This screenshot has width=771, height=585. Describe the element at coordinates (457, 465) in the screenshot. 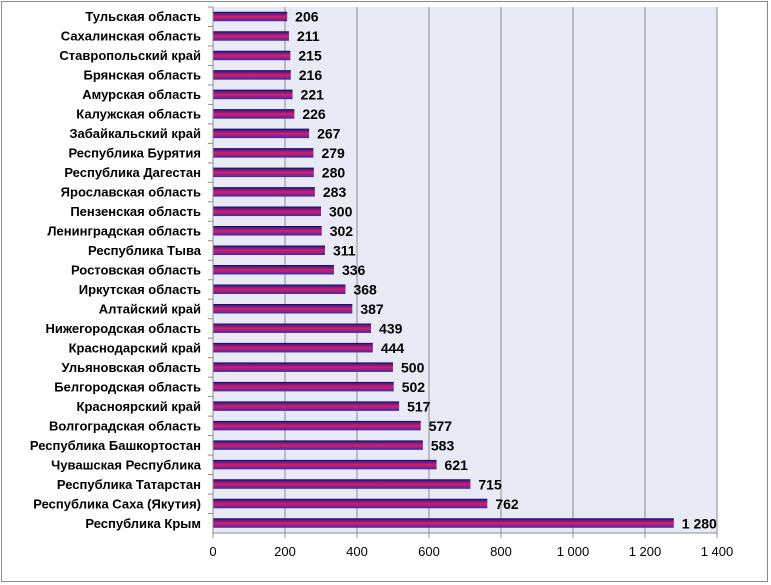

I see `data-label: 621` at that location.